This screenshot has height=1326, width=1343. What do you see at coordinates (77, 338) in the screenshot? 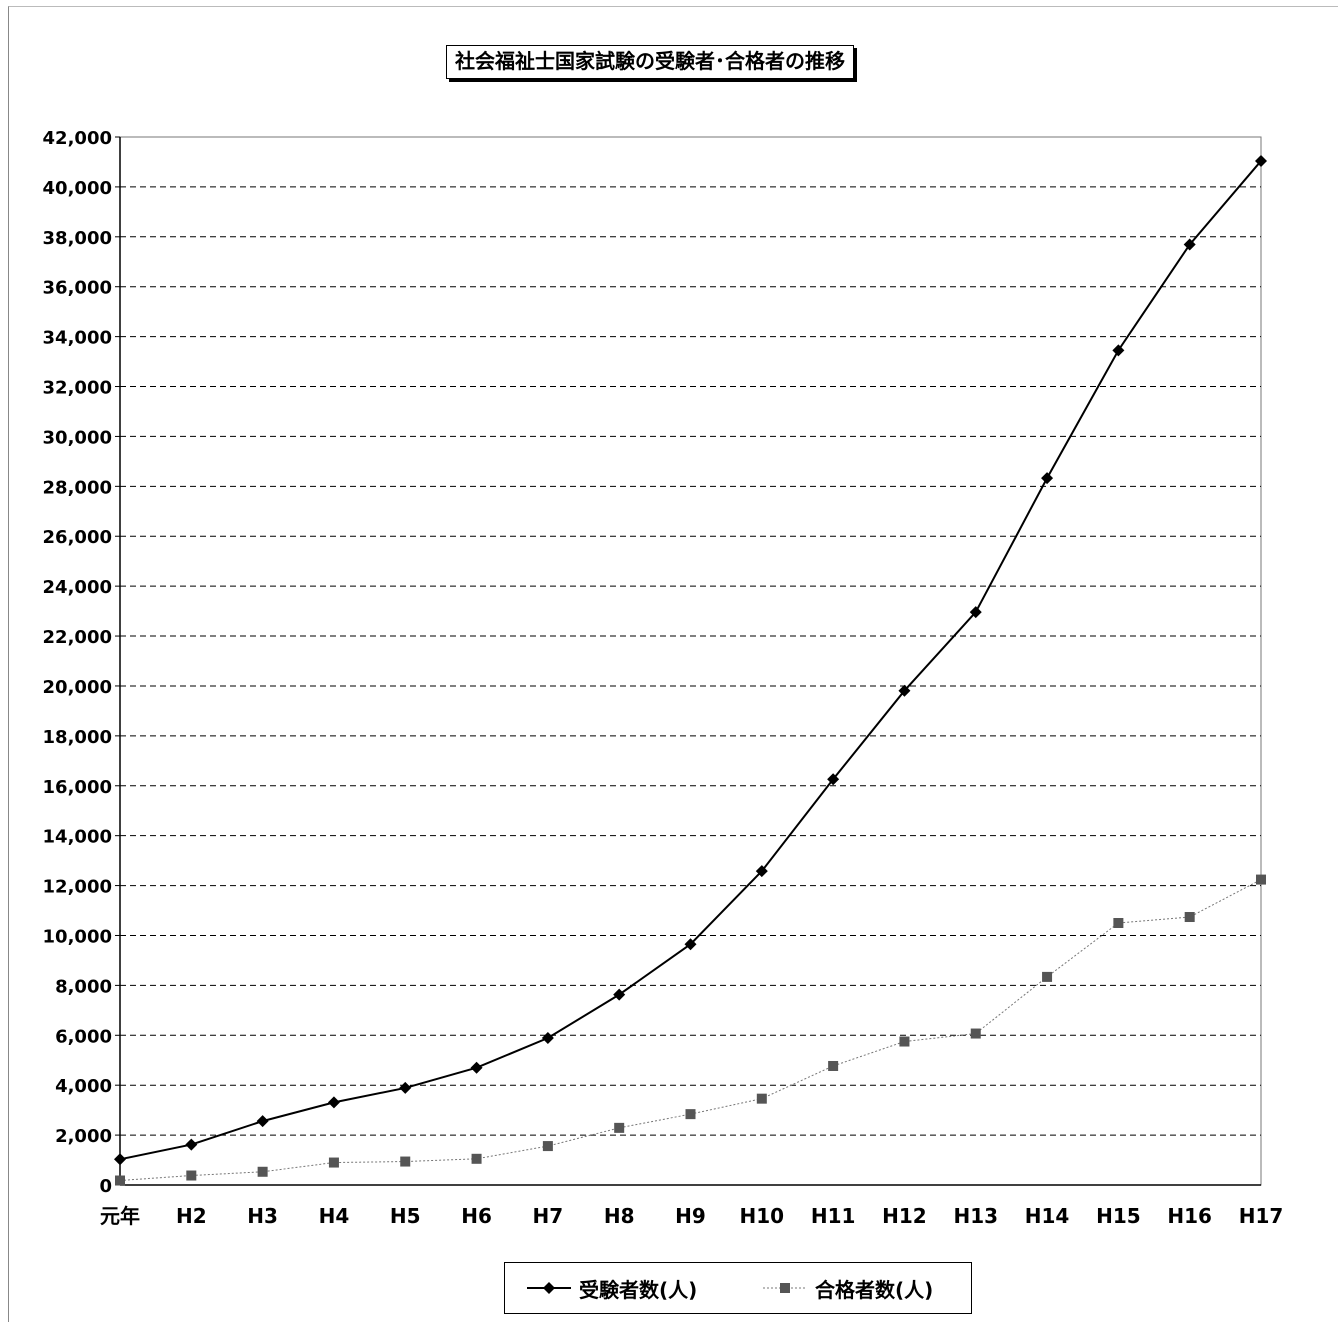
I see `y-tick-label: 34,000` at bounding box center [77, 338].